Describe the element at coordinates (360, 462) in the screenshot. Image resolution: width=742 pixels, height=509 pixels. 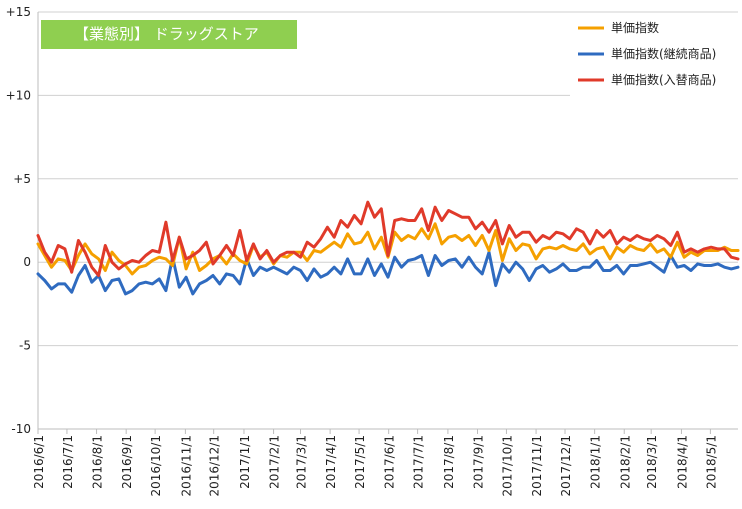
I see `x-tick-label: 2017/5/1` at that location.